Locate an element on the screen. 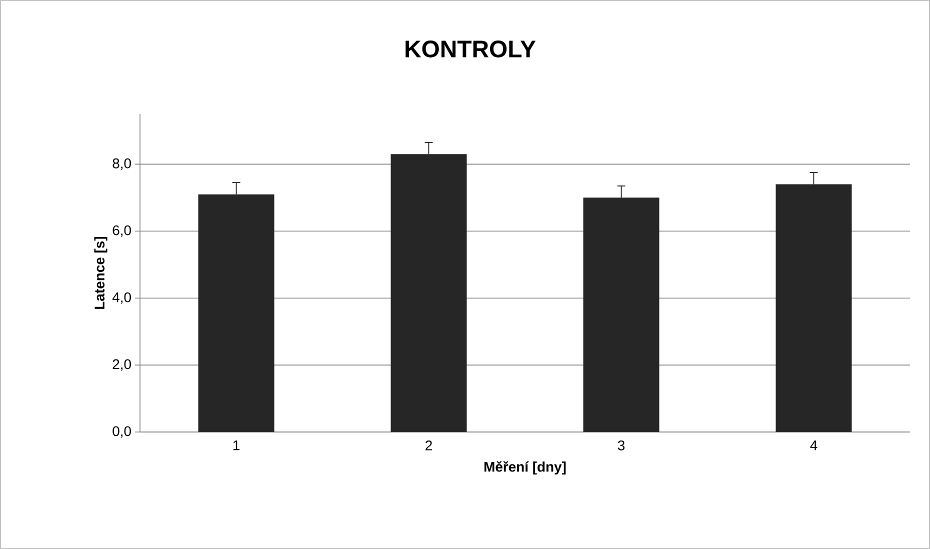 This screenshot has height=549, width=930. y-tick-label: 2,0 is located at coordinates (121, 365).